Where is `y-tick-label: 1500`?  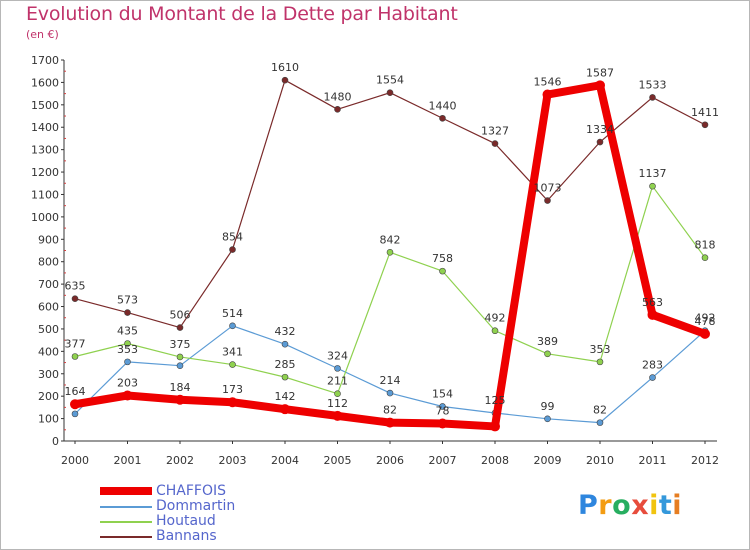 y-tick-label: 1500 is located at coordinates (45, 105).